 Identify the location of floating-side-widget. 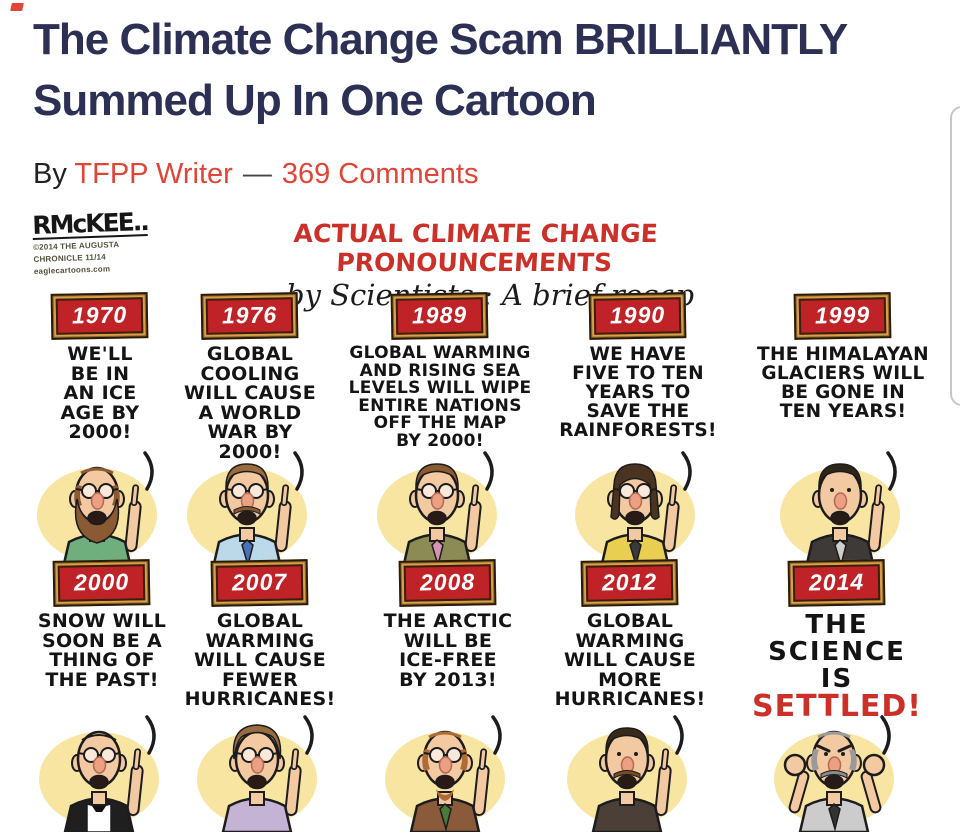
(955, 256).